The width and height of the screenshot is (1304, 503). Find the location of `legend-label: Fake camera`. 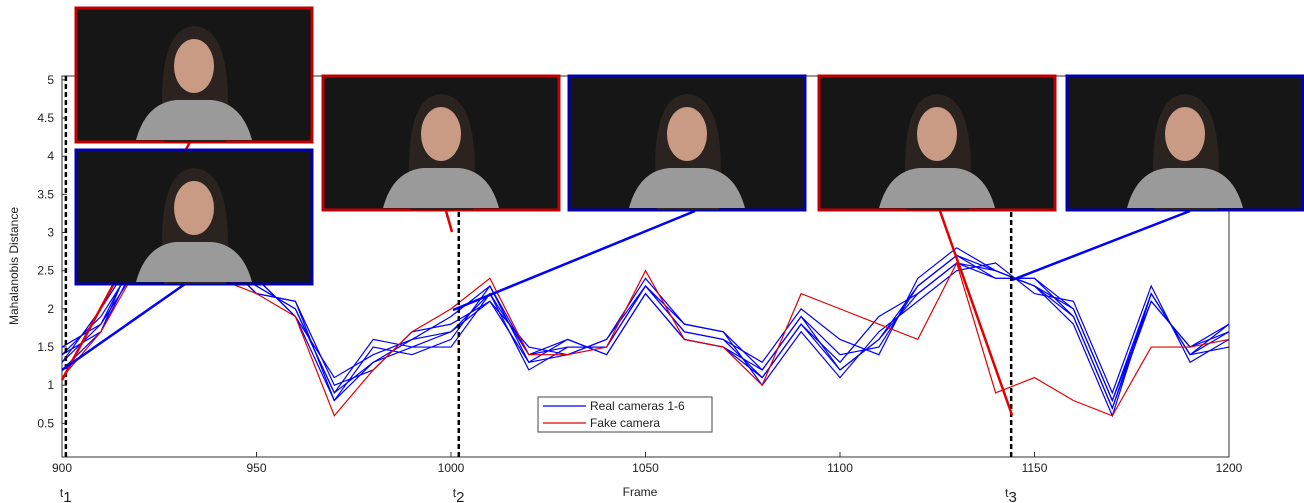

legend-label: Fake camera is located at coordinates (625, 423).